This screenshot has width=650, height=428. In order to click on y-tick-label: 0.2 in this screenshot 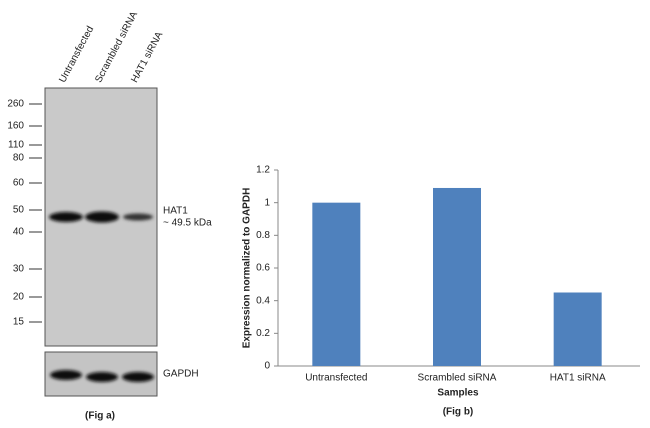, I will do `click(263, 333)`.